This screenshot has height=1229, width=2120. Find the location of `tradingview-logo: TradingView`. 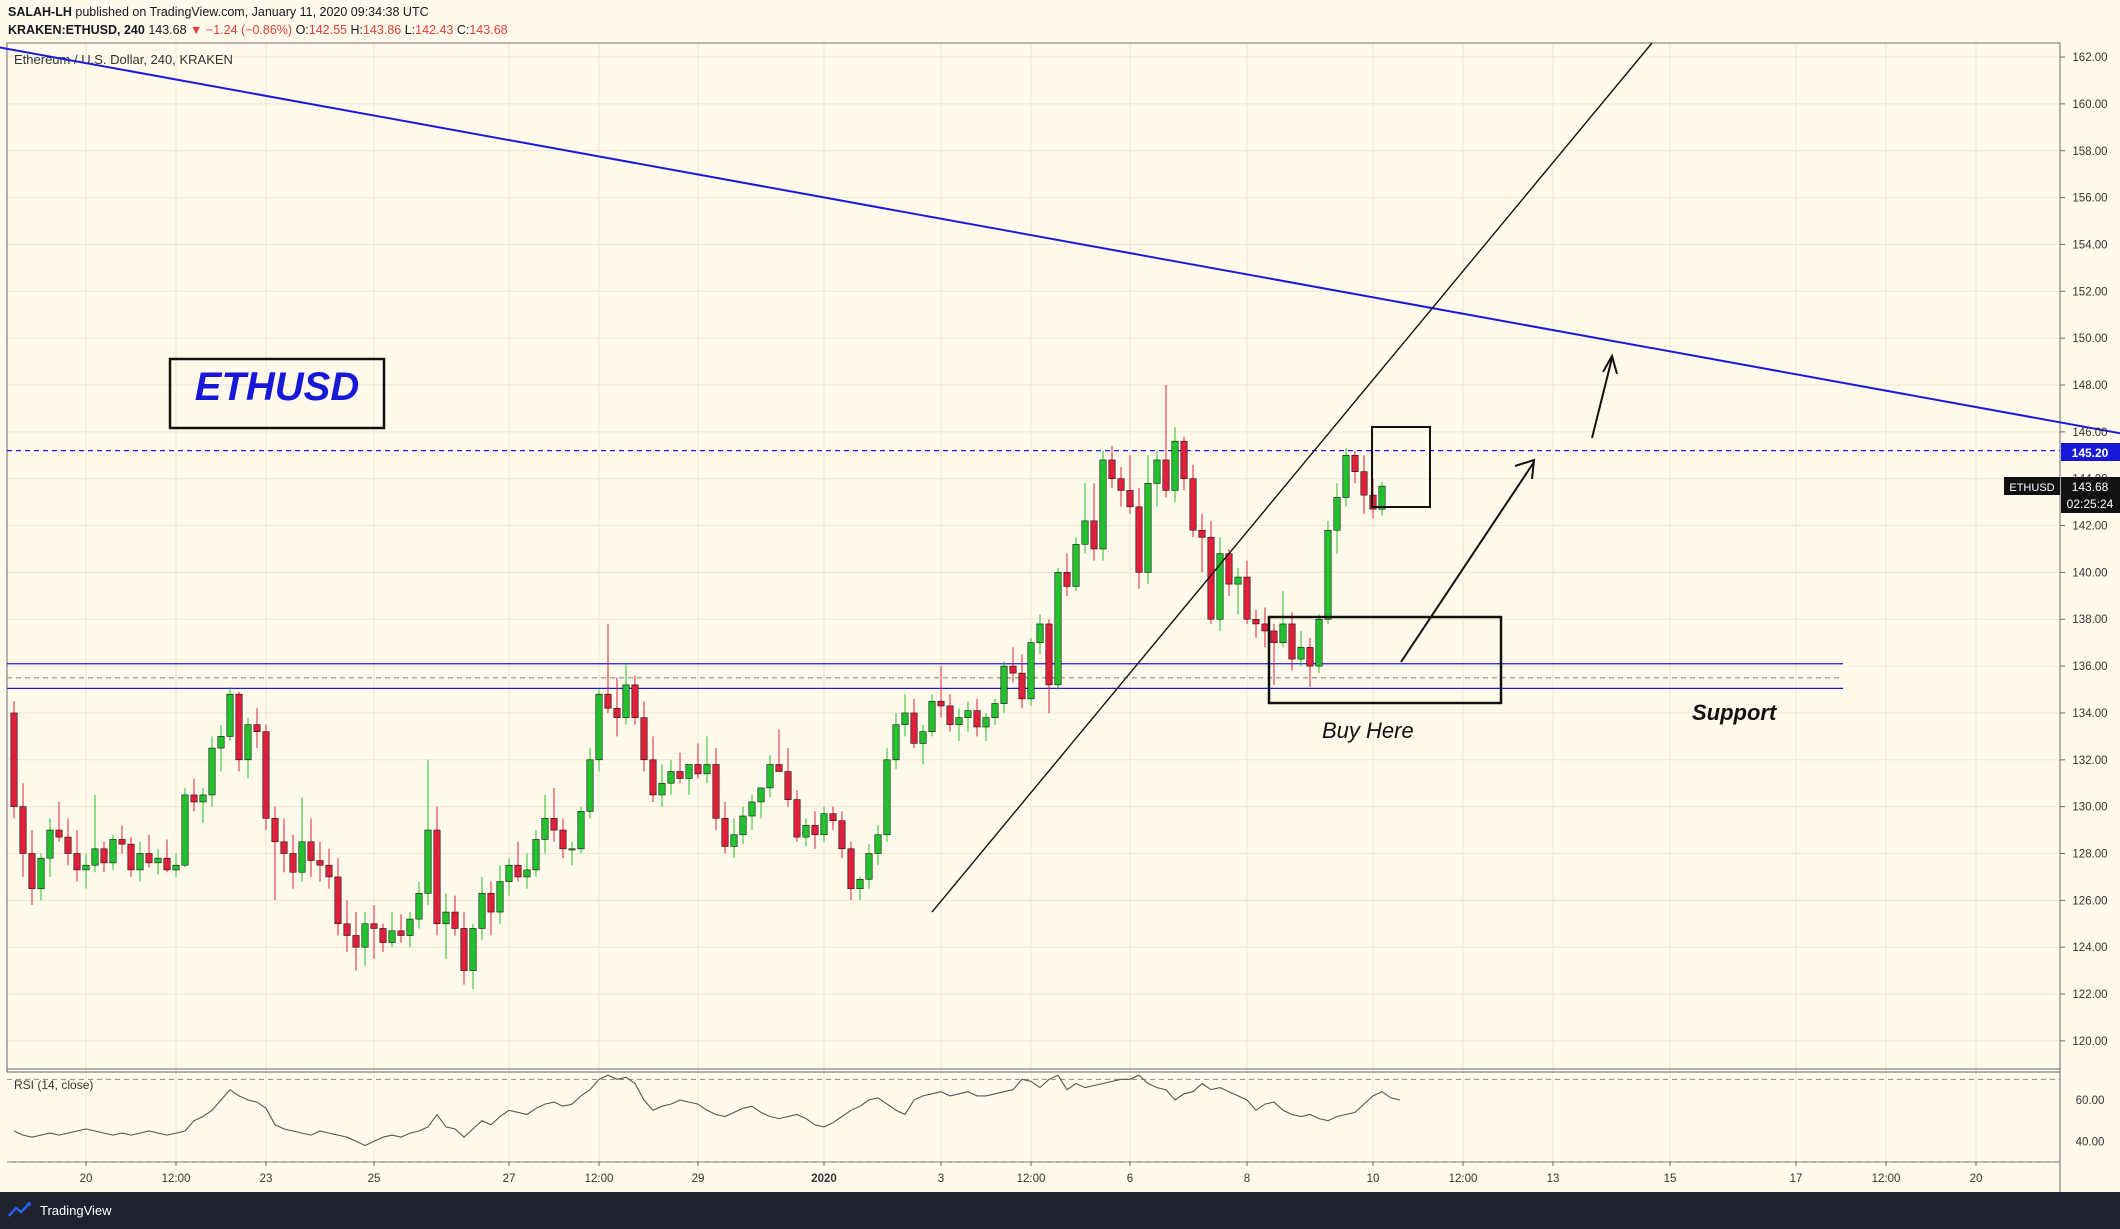

tradingview-logo: TradingView is located at coordinates (60, 1210).